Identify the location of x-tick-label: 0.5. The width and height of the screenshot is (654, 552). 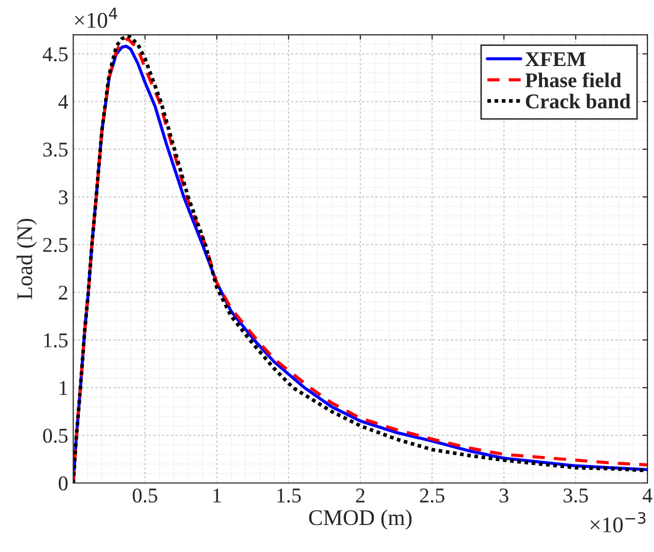
(145, 495).